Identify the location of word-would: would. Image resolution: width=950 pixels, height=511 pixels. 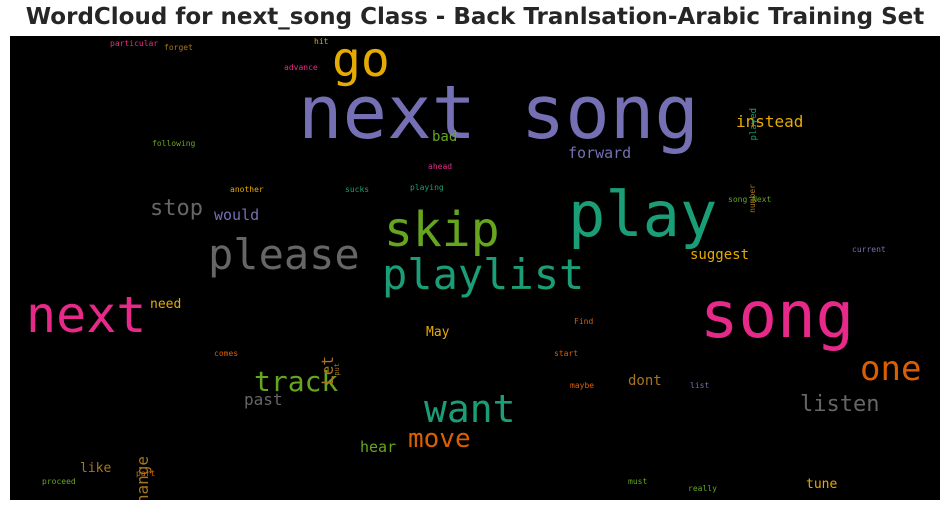
(237, 215).